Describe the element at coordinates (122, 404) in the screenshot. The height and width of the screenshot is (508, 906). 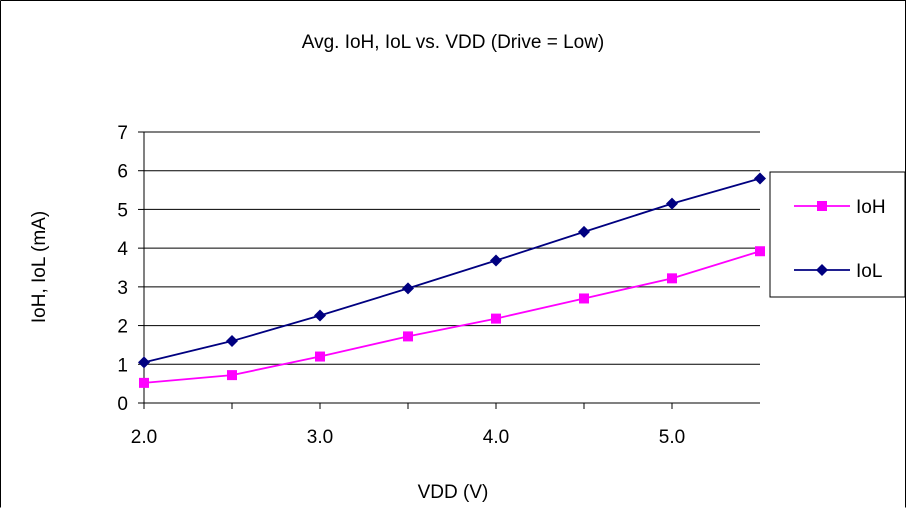
I see `y-tick-label: 0` at that location.